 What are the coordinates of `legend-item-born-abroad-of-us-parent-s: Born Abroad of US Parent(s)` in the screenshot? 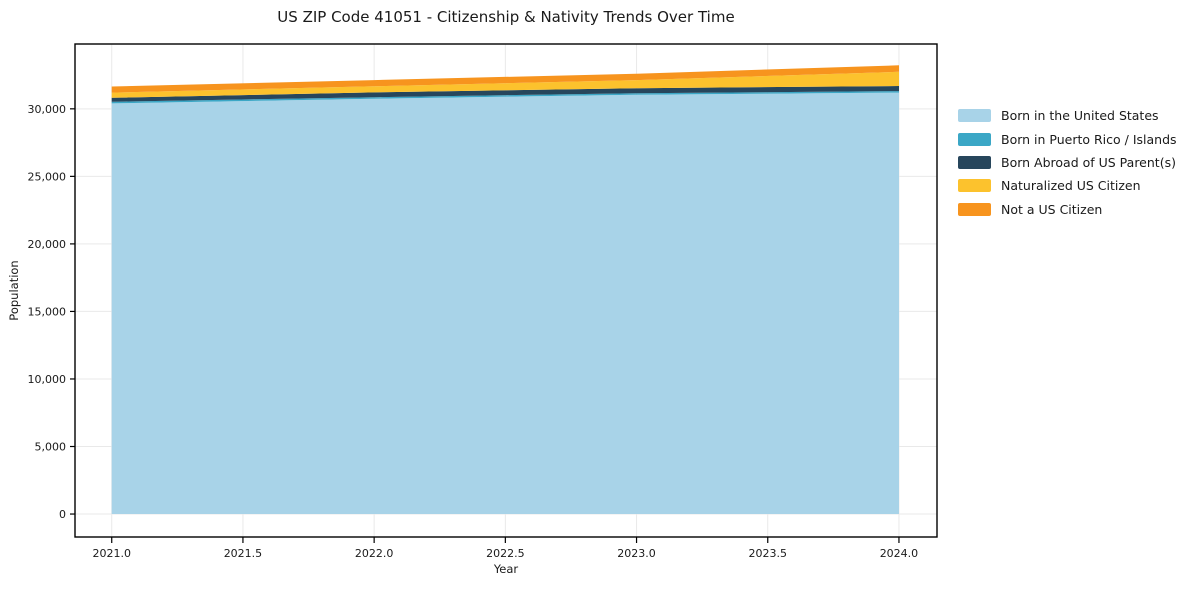 It's located at (1067, 162).